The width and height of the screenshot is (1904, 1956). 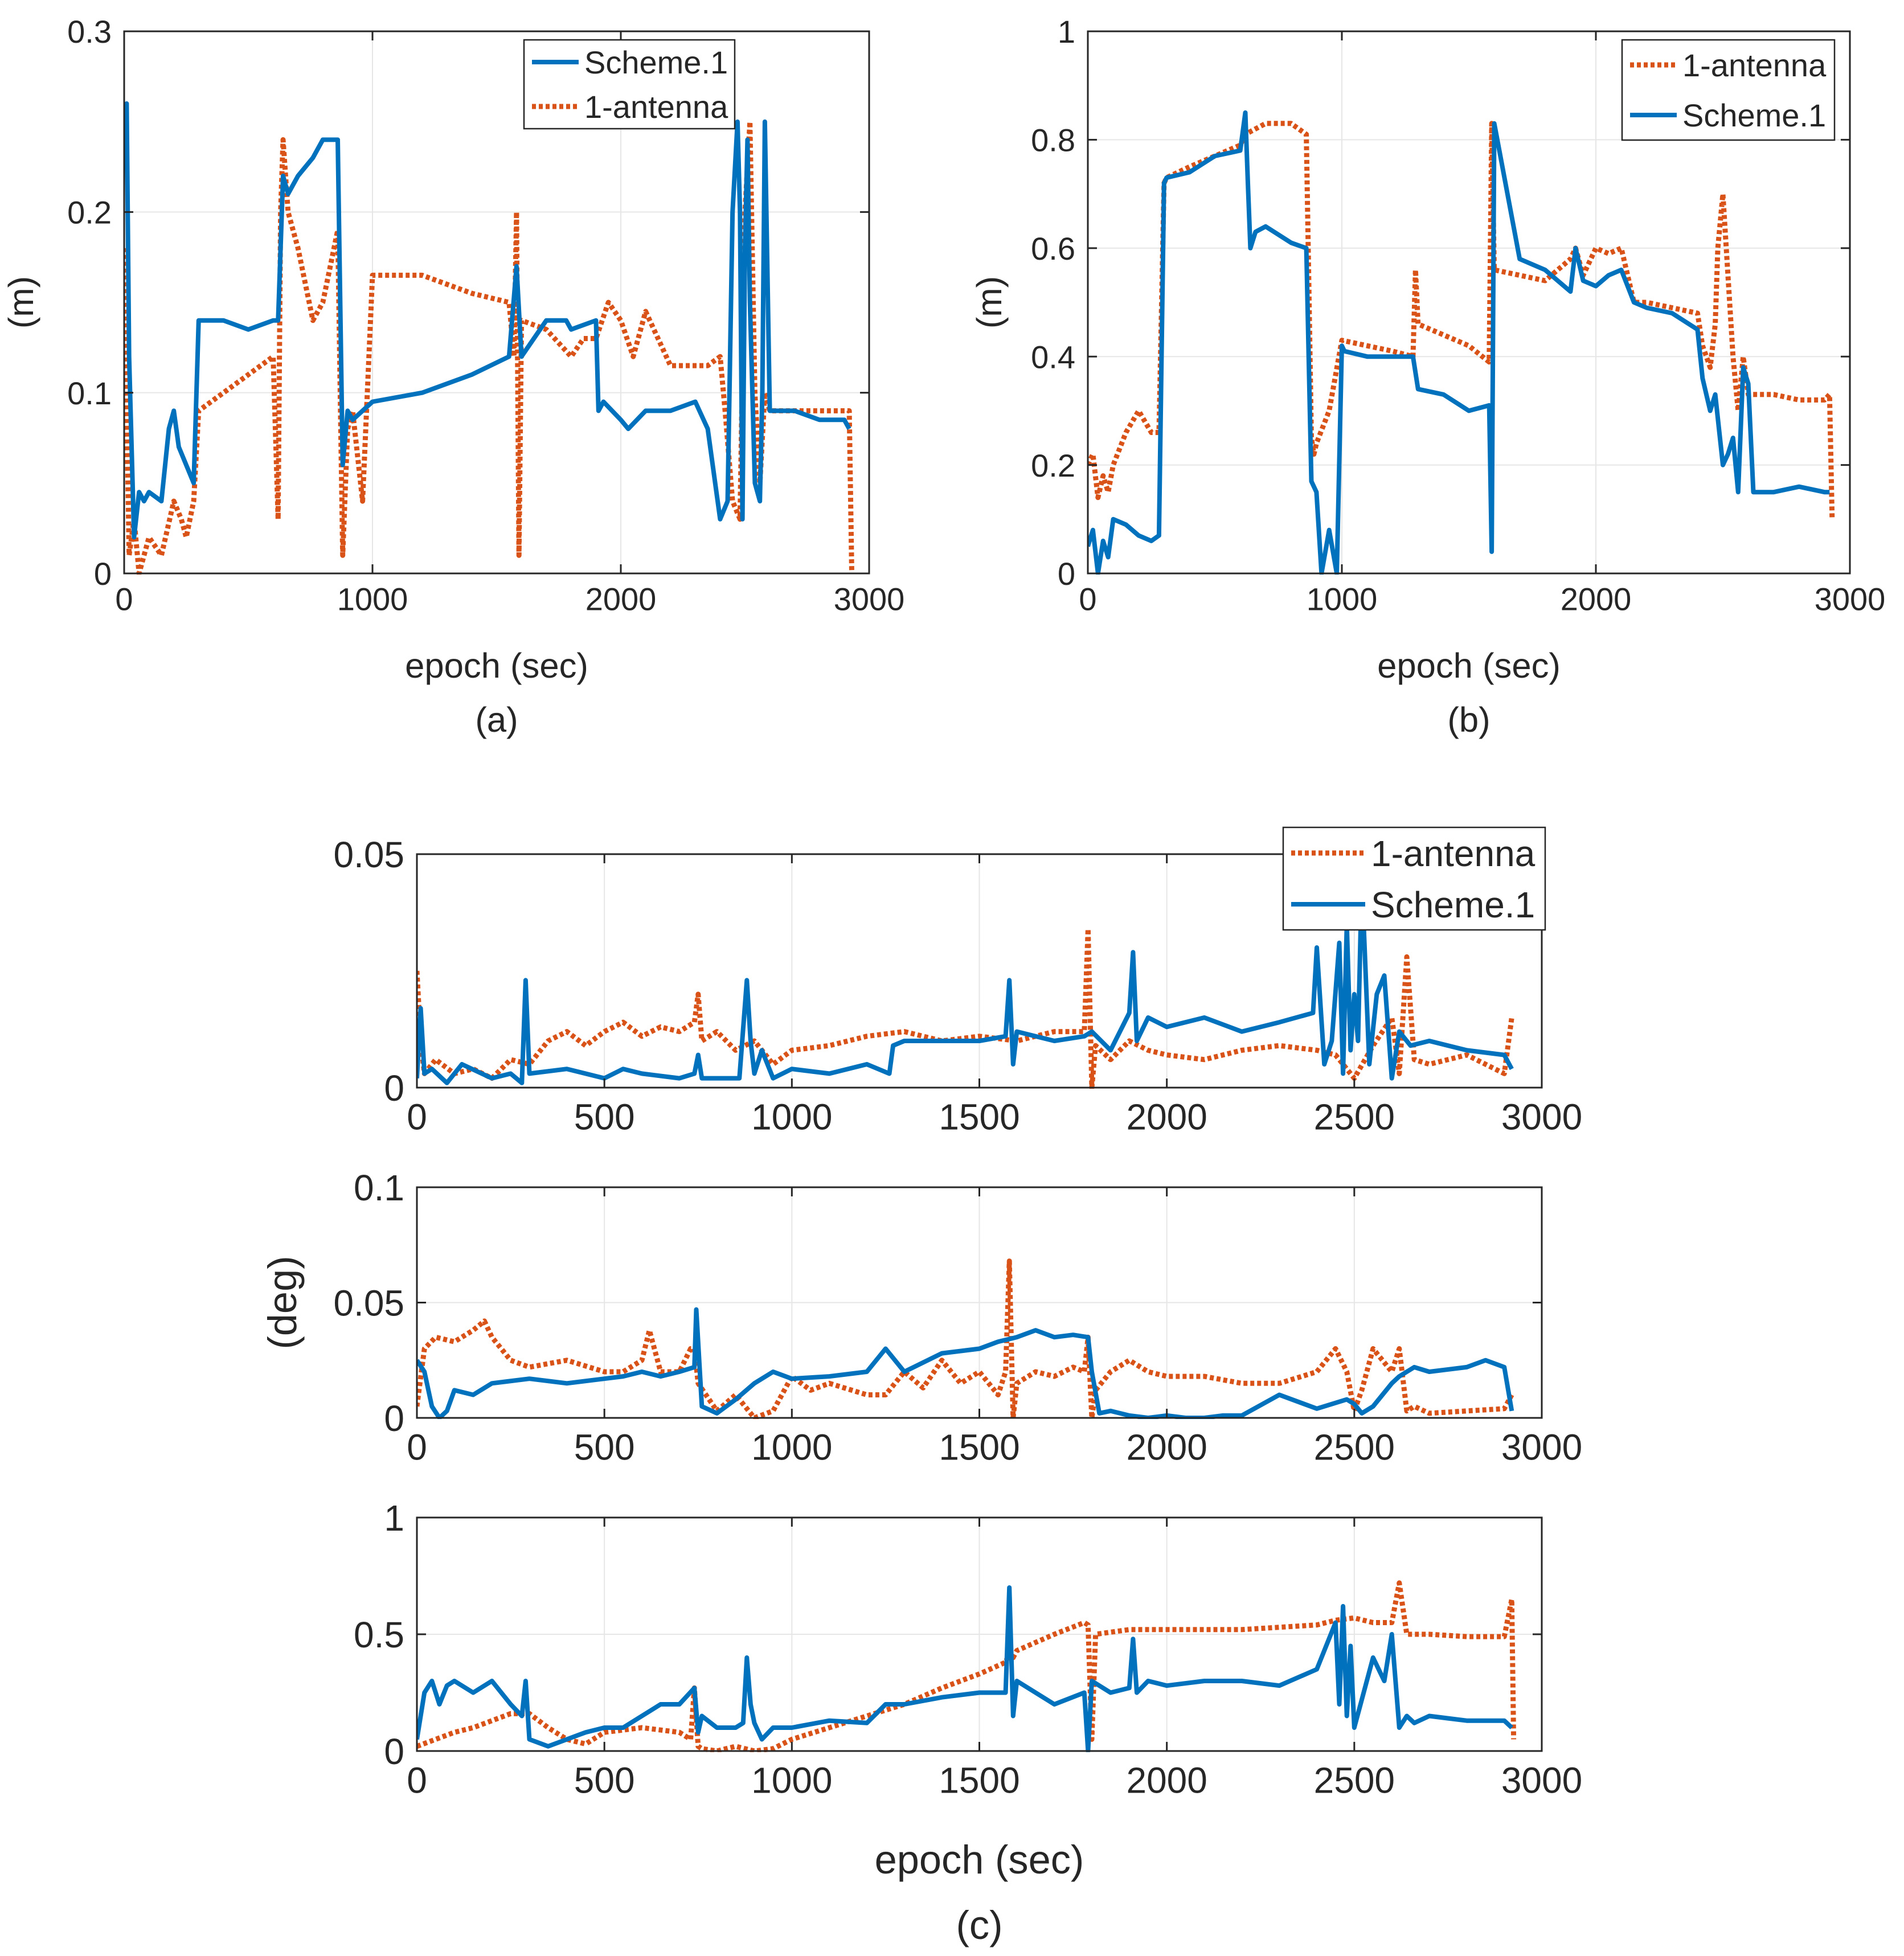 What do you see at coordinates (1053, 357) in the screenshot?
I see `y-tick-label: 0.4` at bounding box center [1053, 357].